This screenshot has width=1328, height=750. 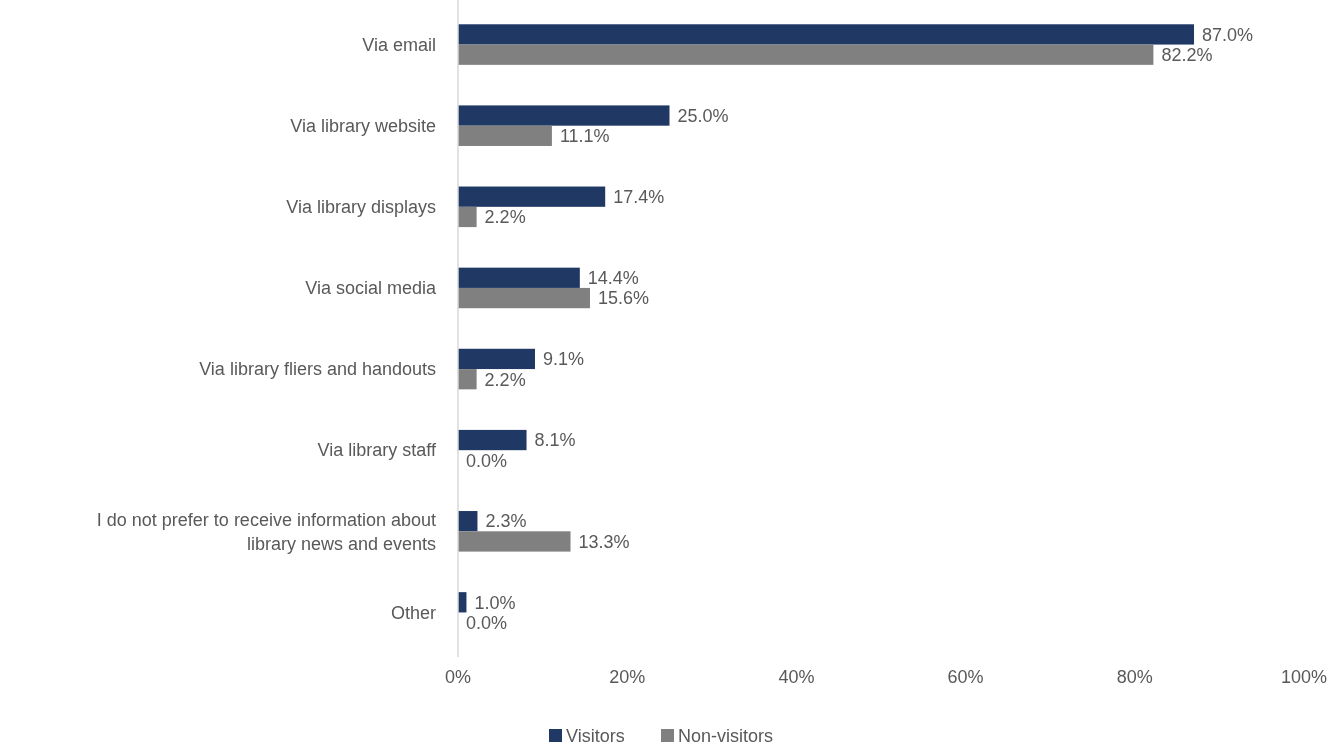 What do you see at coordinates (555, 440) in the screenshot?
I see `data-label: 8.1%` at bounding box center [555, 440].